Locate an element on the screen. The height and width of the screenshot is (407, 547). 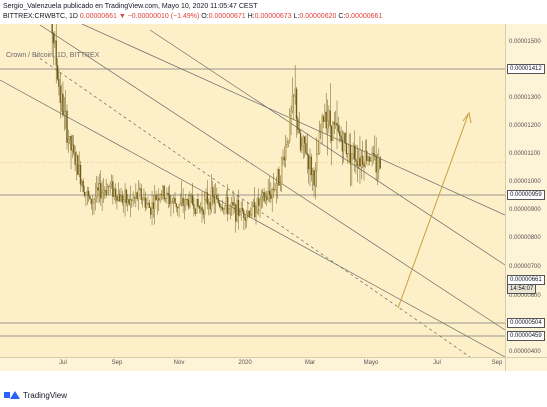
time-tick-label: Nov is located at coordinates (179, 363).